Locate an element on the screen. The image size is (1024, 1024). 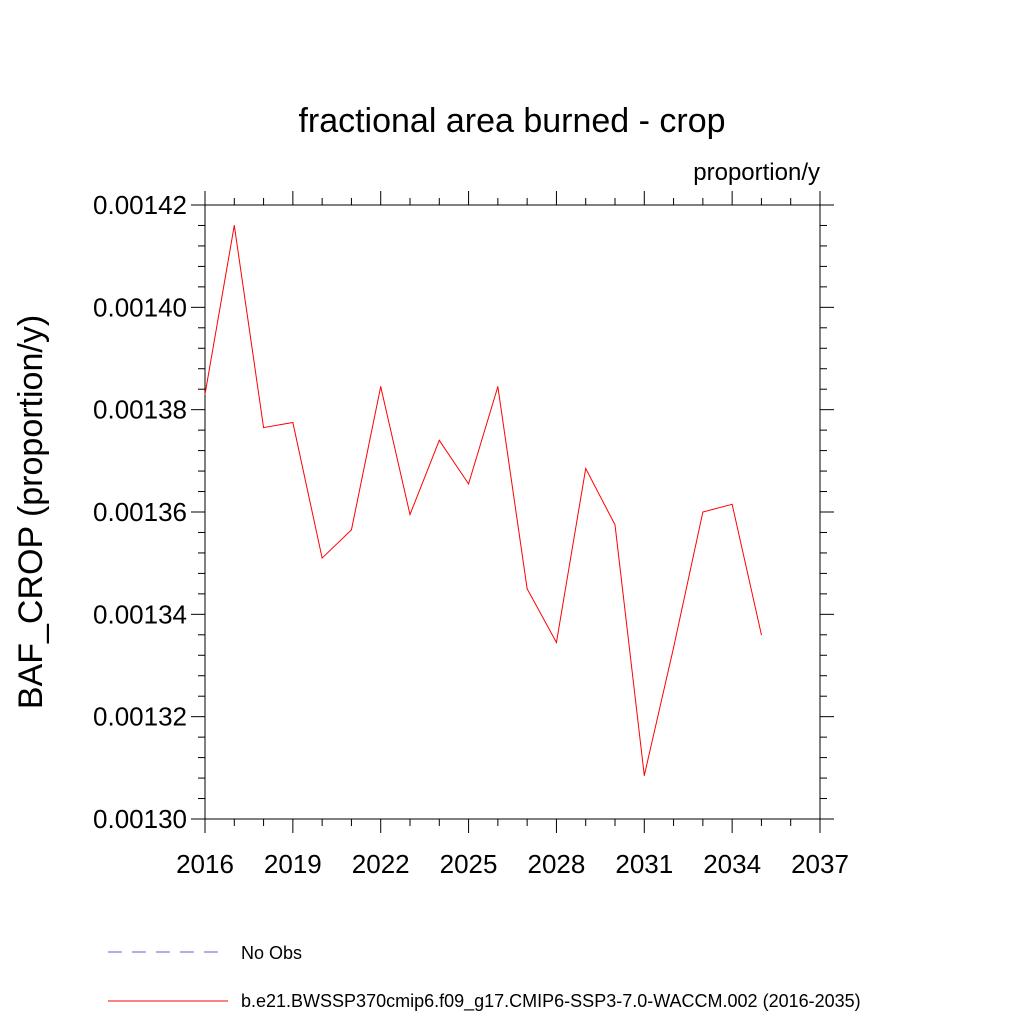
x-tick-label: 2019 is located at coordinates (293, 864).